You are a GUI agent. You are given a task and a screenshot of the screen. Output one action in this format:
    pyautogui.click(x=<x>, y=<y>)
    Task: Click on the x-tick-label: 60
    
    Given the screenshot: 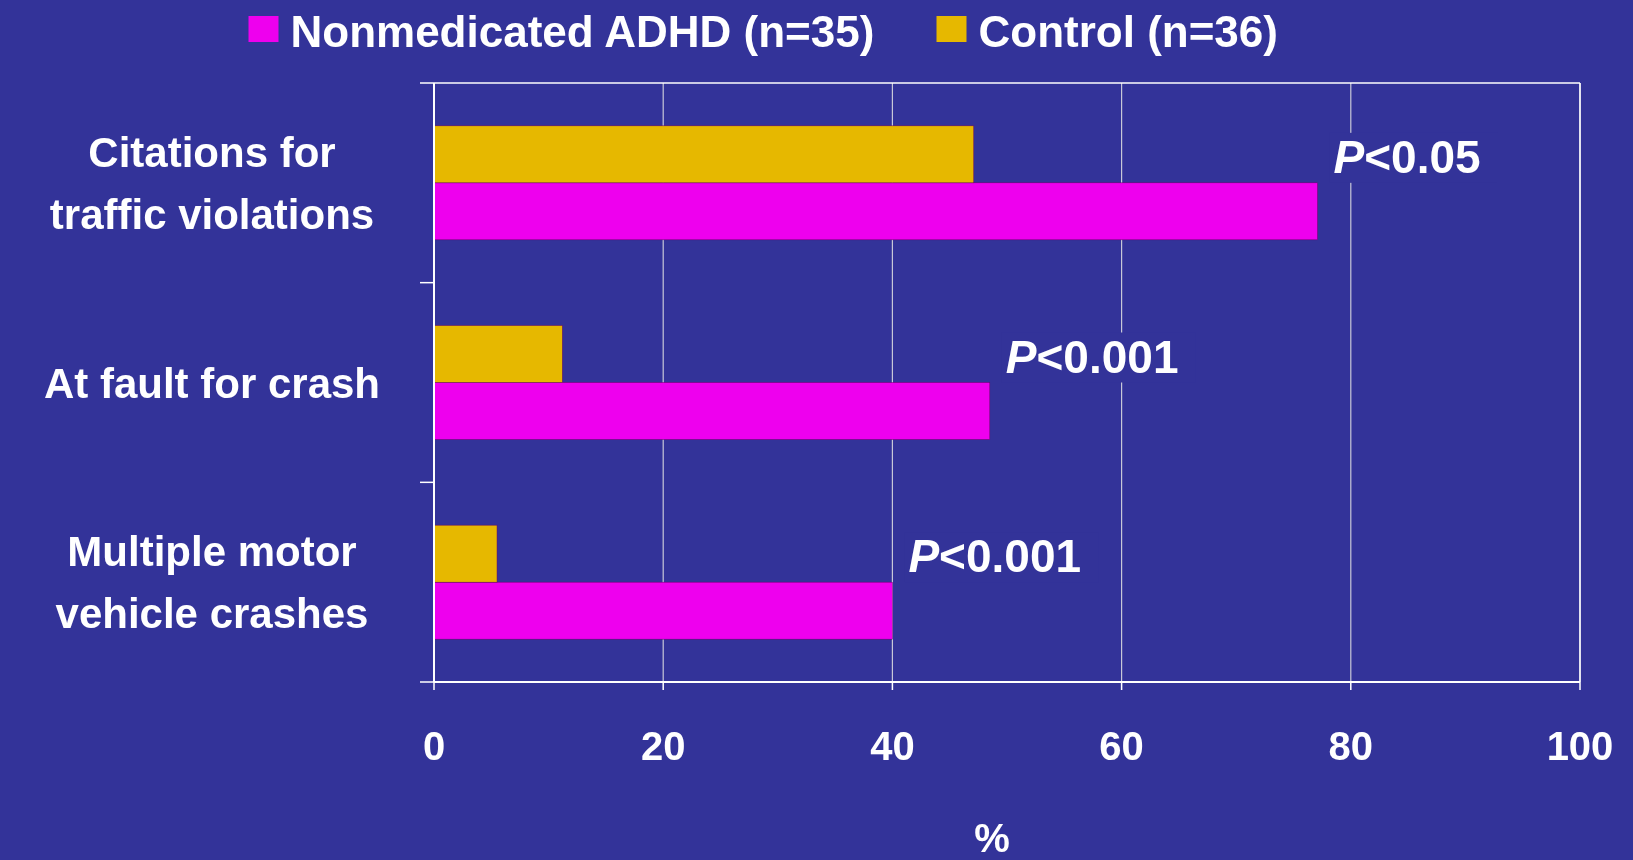 What is the action you would take?
    pyautogui.click(x=1121, y=746)
    